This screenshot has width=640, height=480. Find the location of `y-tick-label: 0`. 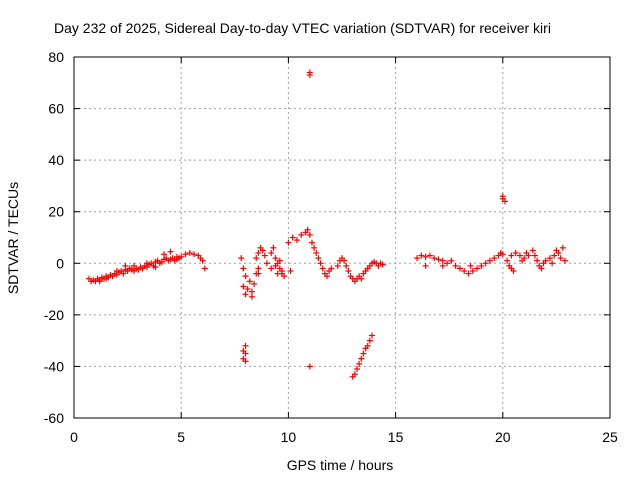

y-tick-label: 0 is located at coordinates (60, 263).